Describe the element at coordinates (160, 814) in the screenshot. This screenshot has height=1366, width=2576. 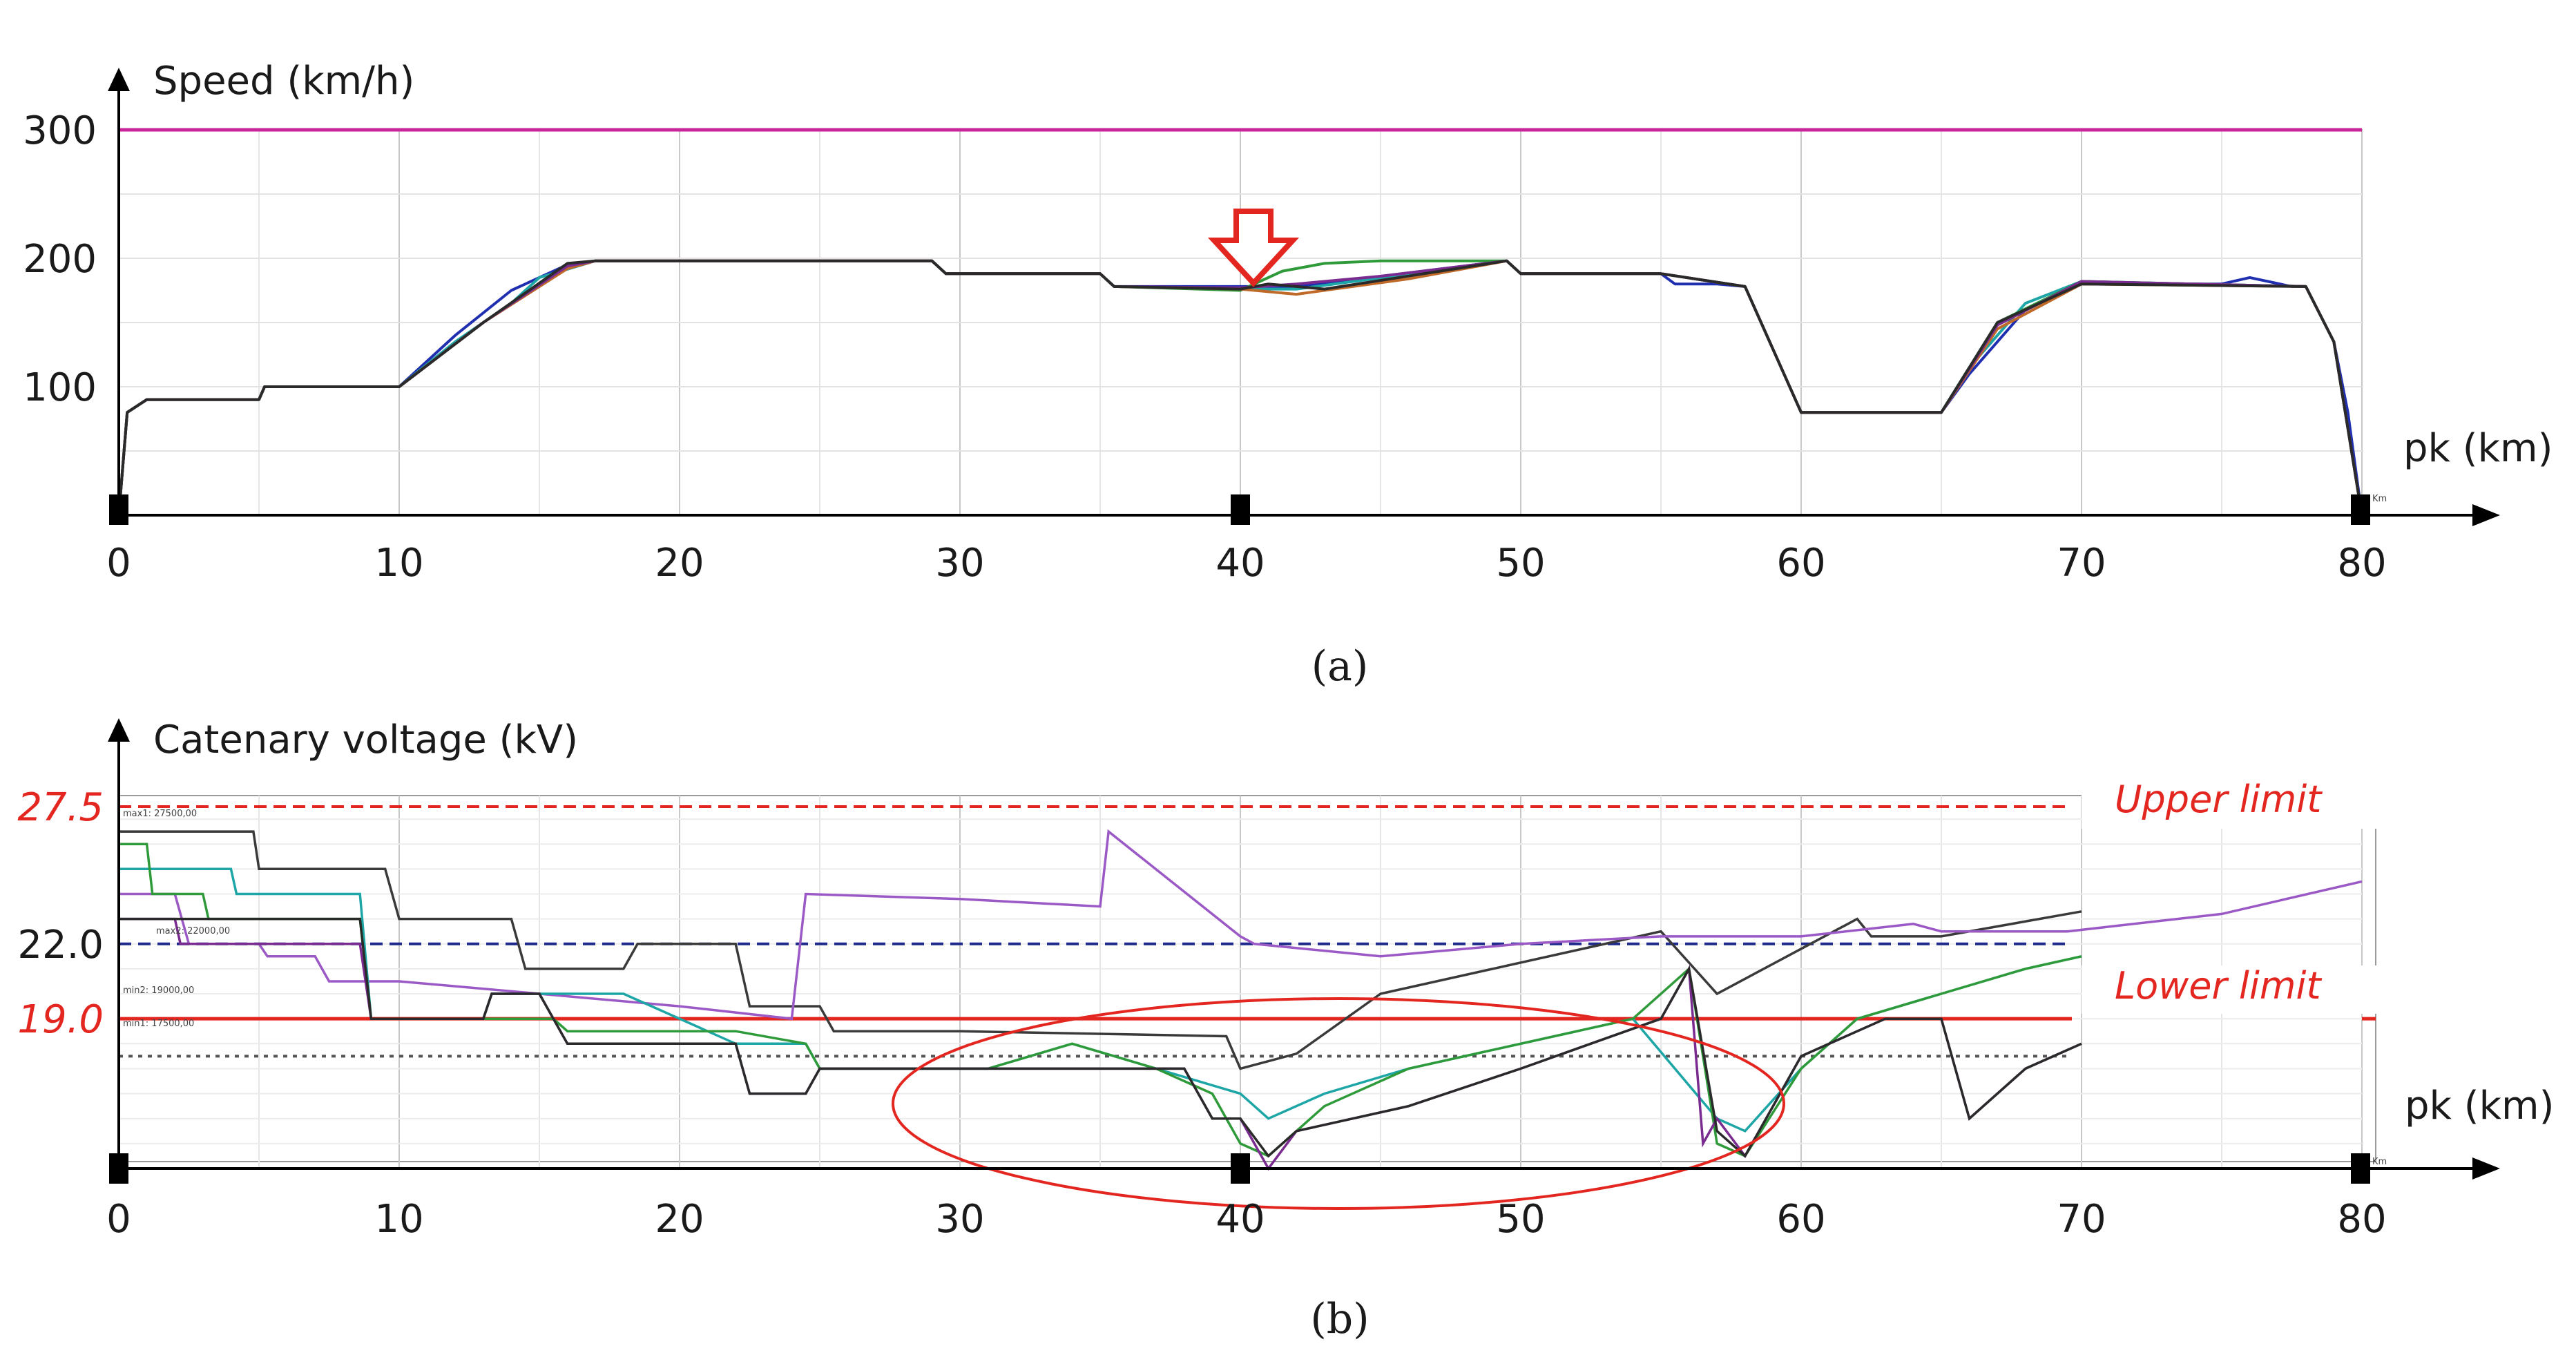
I see `small-label-max1: max1: 27500,00` at that location.